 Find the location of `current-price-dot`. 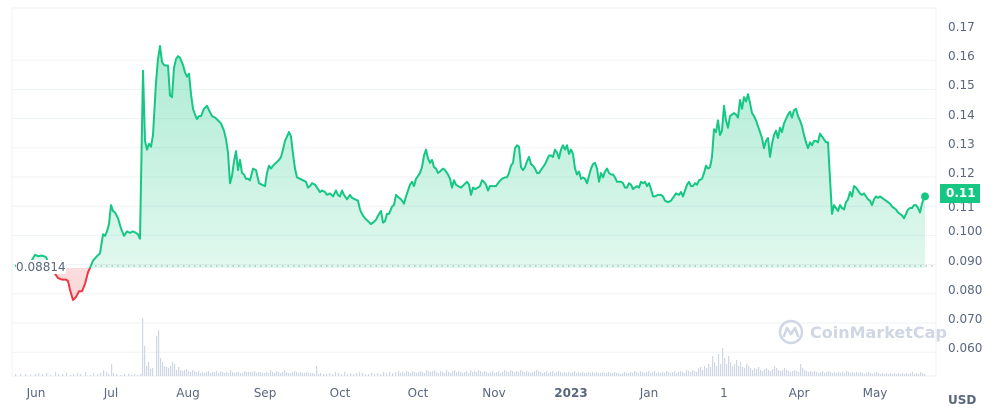

current-price-dot is located at coordinates (925, 196).